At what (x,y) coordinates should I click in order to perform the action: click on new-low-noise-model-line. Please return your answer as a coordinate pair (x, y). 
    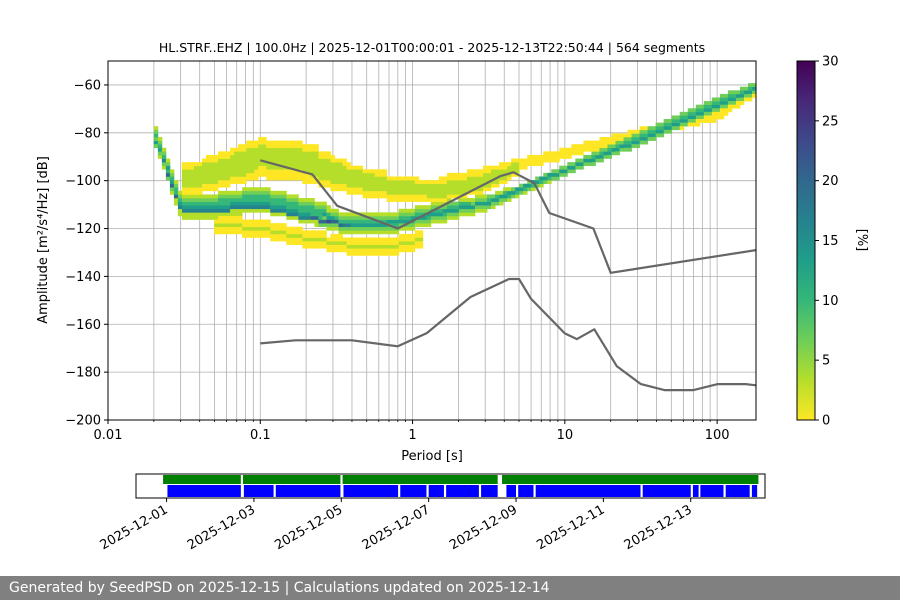
    Looking at the image, I should click on (508, 334).